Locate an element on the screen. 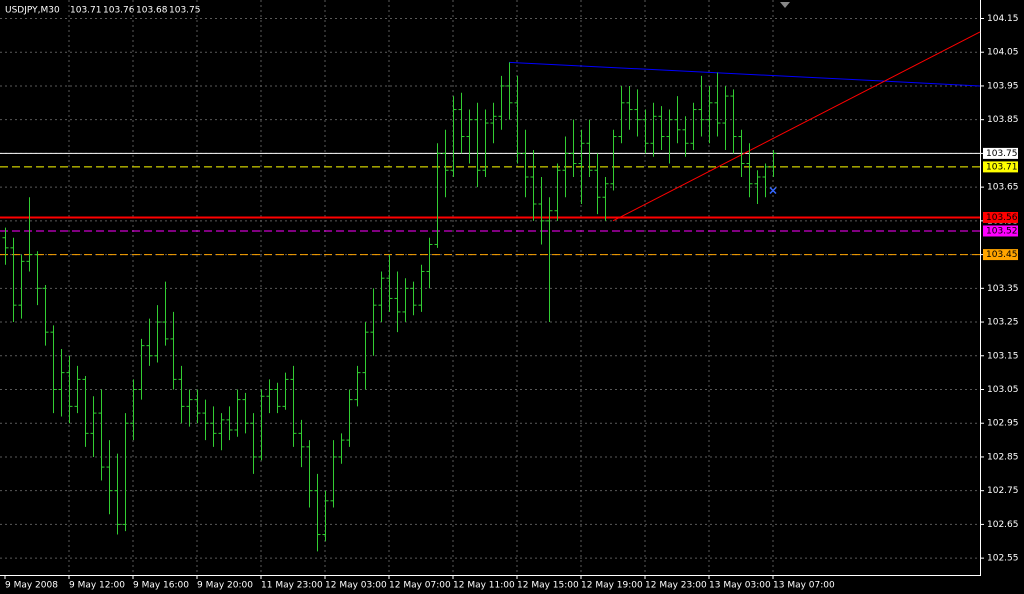 Image resolution: width=1024 pixels, height=594 pixels. quote-close: 103.75 is located at coordinates (185, 11).